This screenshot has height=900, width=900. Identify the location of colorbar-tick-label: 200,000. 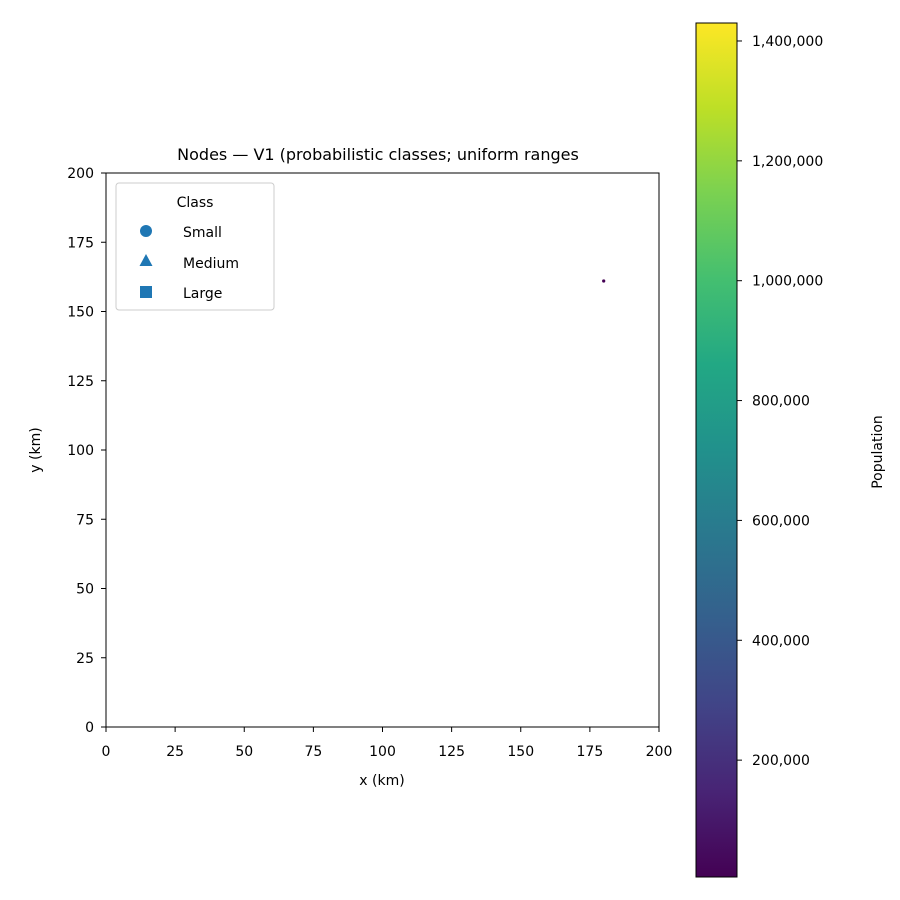
(781, 761).